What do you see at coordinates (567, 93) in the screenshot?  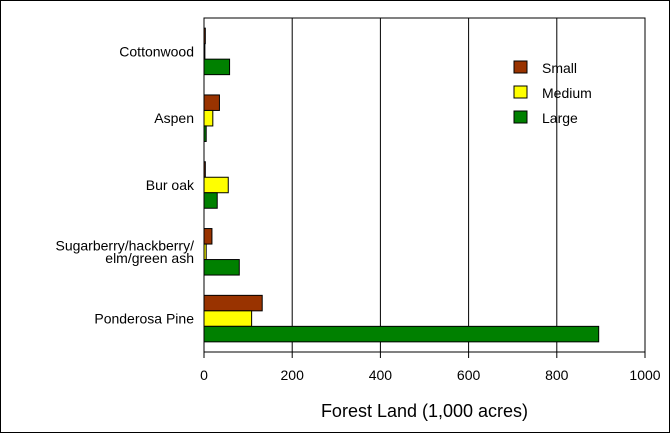 I see `legend-label: Medium` at bounding box center [567, 93].